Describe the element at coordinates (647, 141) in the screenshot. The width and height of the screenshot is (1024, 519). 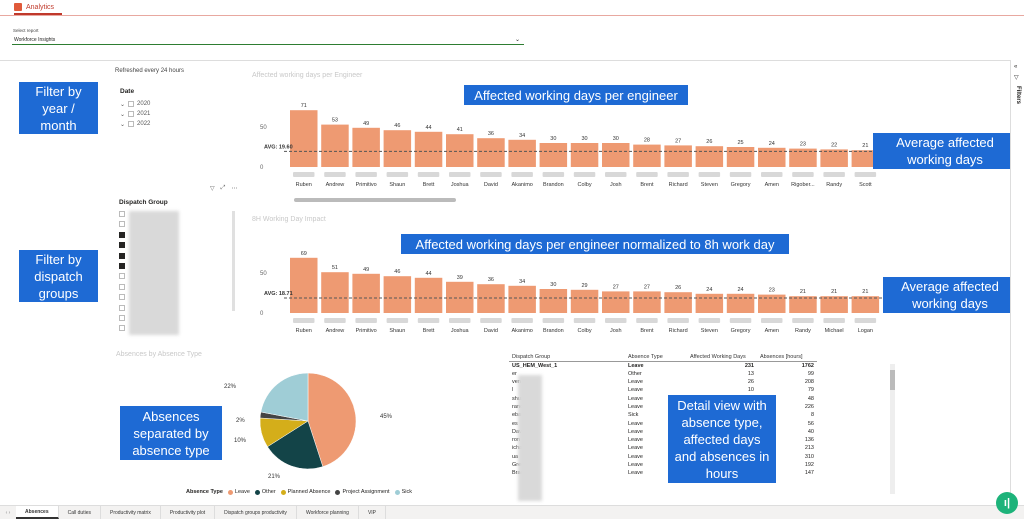
I see `data-label: 28` at that location.